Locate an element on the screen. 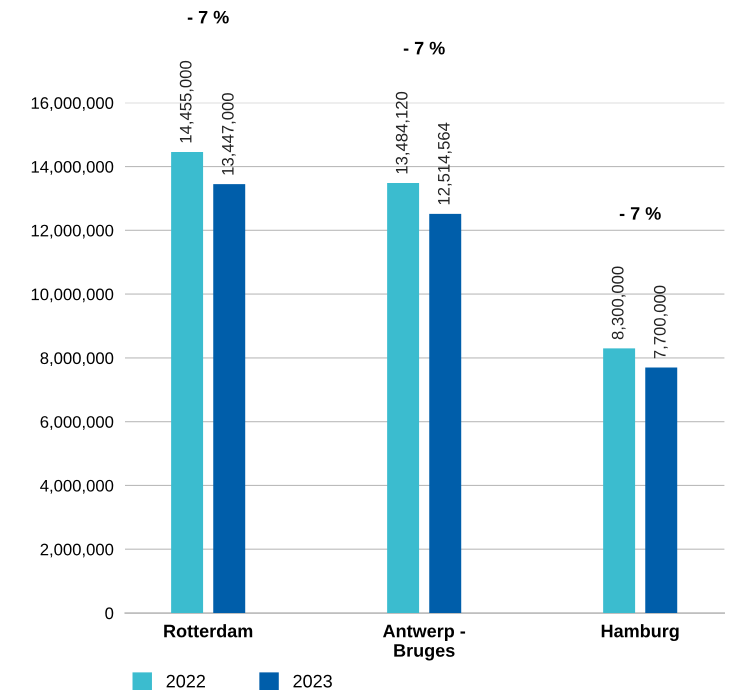 This screenshot has width=731, height=699. legend-label: 2023 is located at coordinates (312, 681).